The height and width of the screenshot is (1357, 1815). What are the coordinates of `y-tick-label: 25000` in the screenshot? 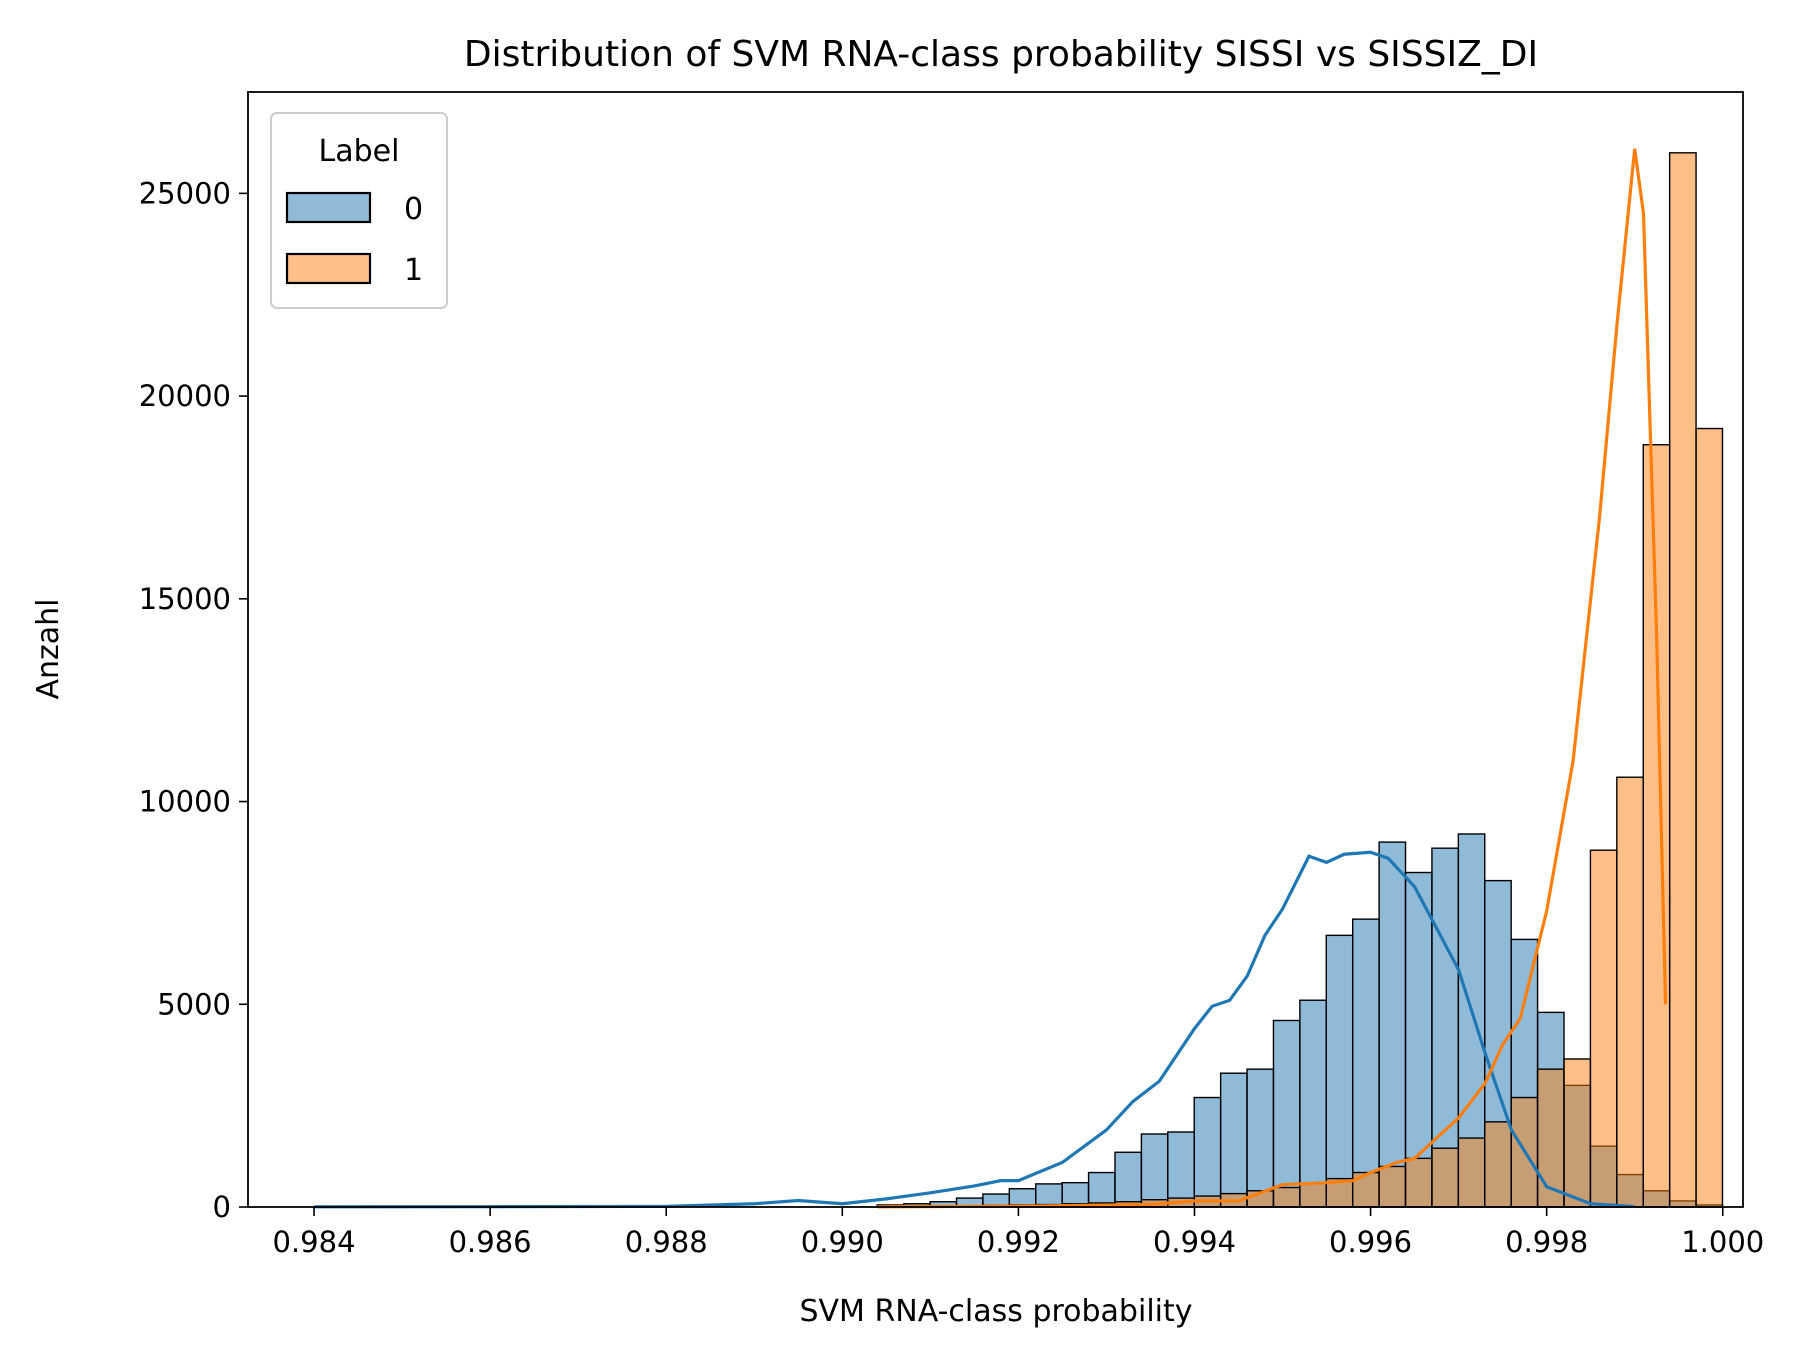 It's located at (185, 193).